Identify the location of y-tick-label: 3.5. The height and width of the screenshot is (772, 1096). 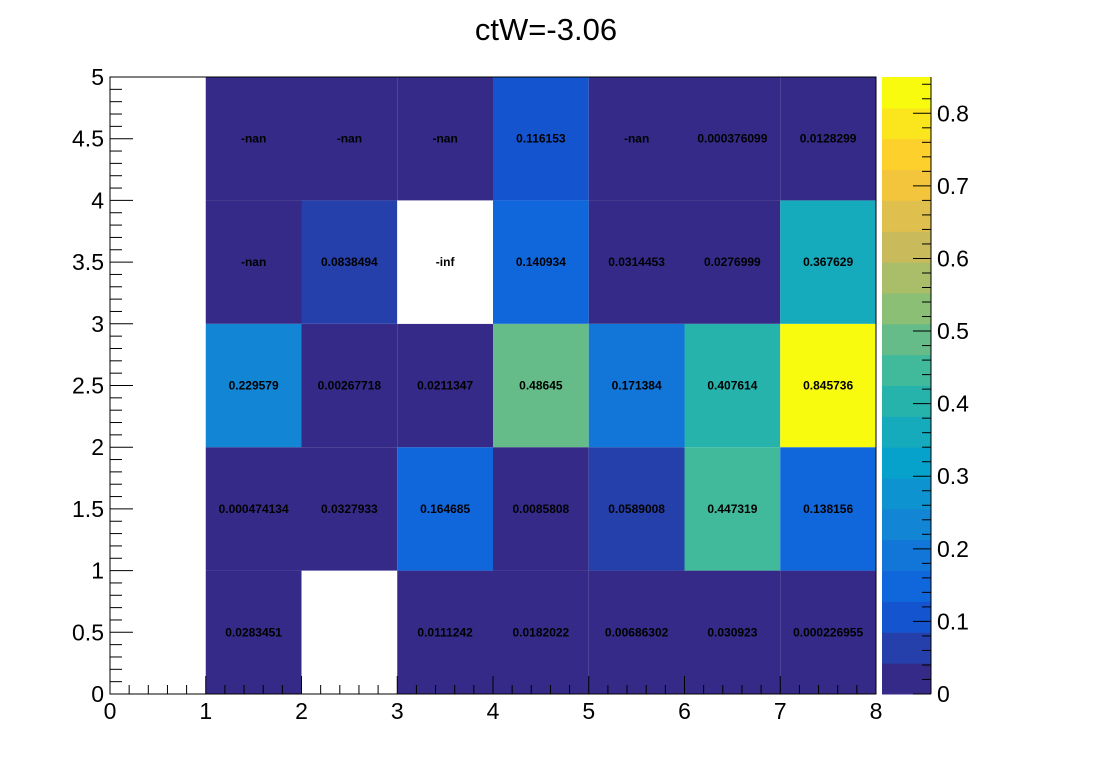
(88, 262).